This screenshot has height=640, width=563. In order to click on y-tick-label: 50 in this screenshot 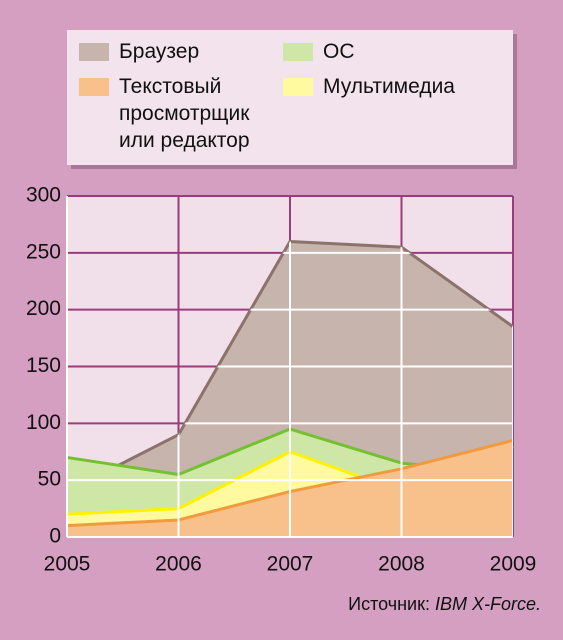, I will do `click(49, 479)`.